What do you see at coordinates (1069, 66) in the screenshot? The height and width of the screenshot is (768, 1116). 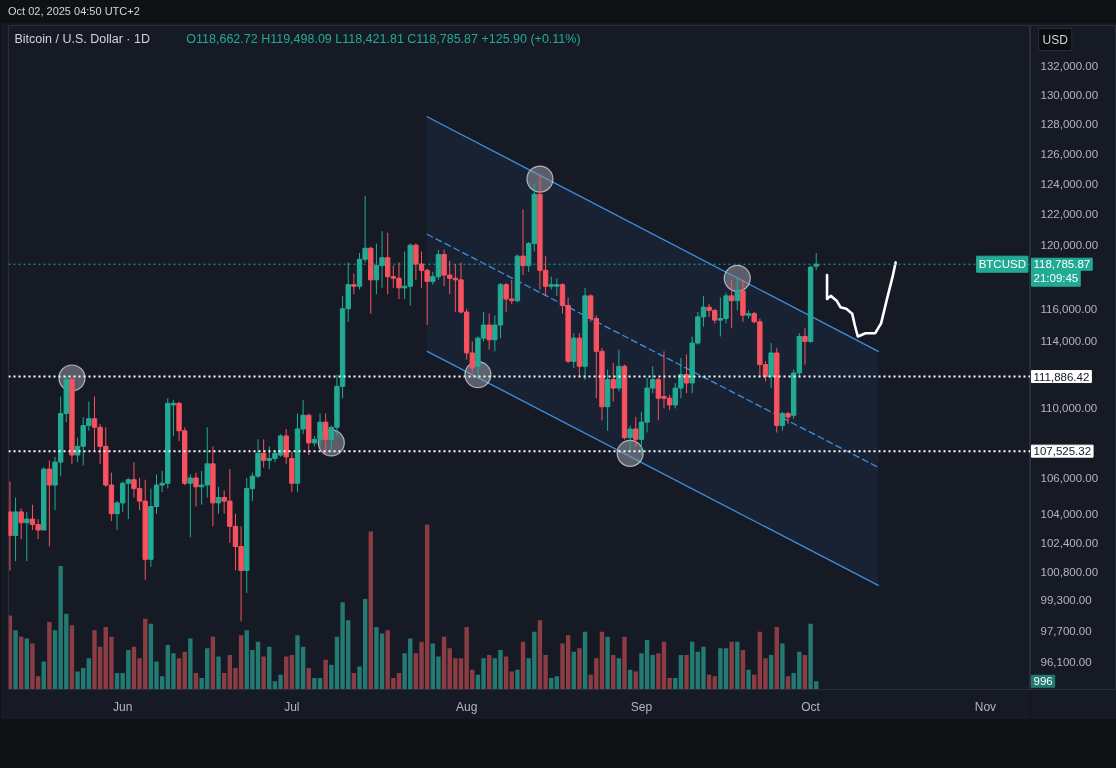 I see `y-tick-label: 132,000.00` at bounding box center [1069, 66].